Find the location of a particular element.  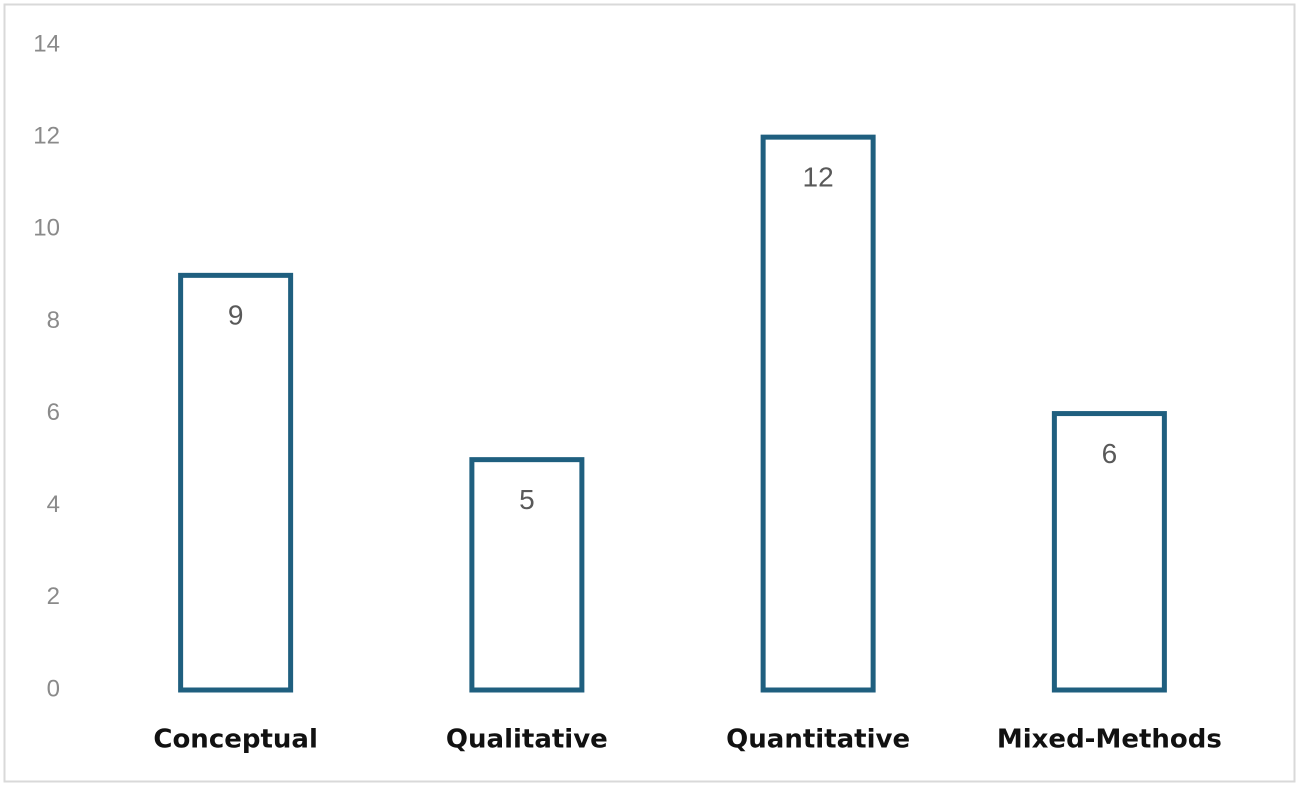

y-tick-label: 0 is located at coordinates (53, 688).